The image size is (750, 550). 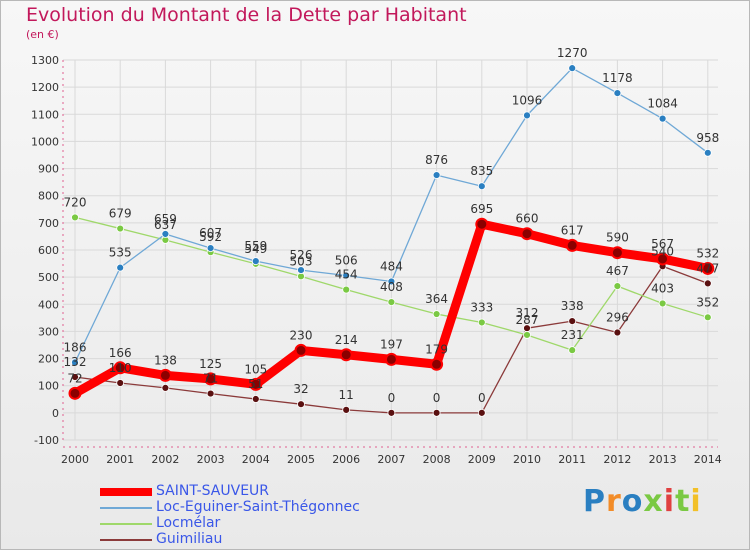 What do you see at coordinates (255, 384) in the screenshot?
I see `data-label: 51` at bounding box center [255, 384].